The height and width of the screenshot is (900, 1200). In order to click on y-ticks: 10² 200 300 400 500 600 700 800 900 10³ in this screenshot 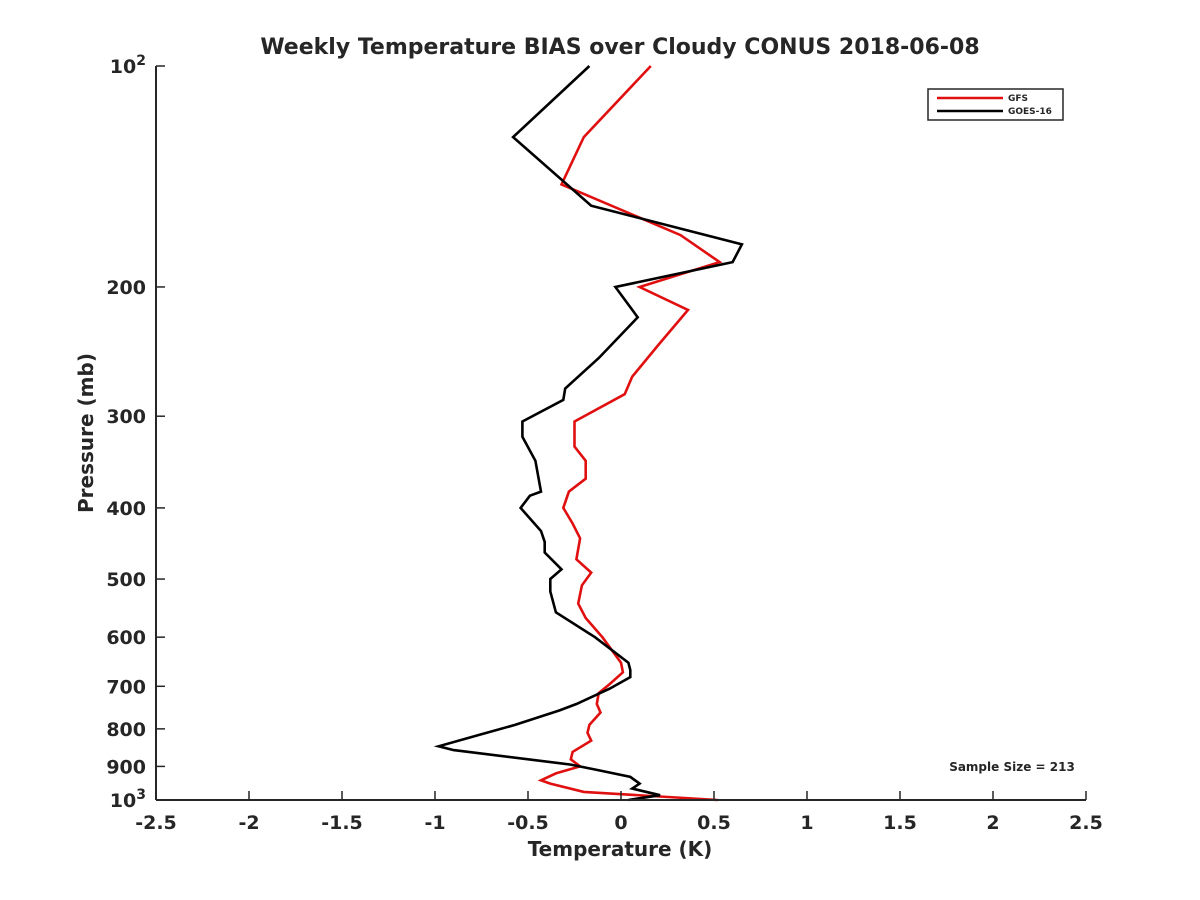, I will do `click(135, 432)`.